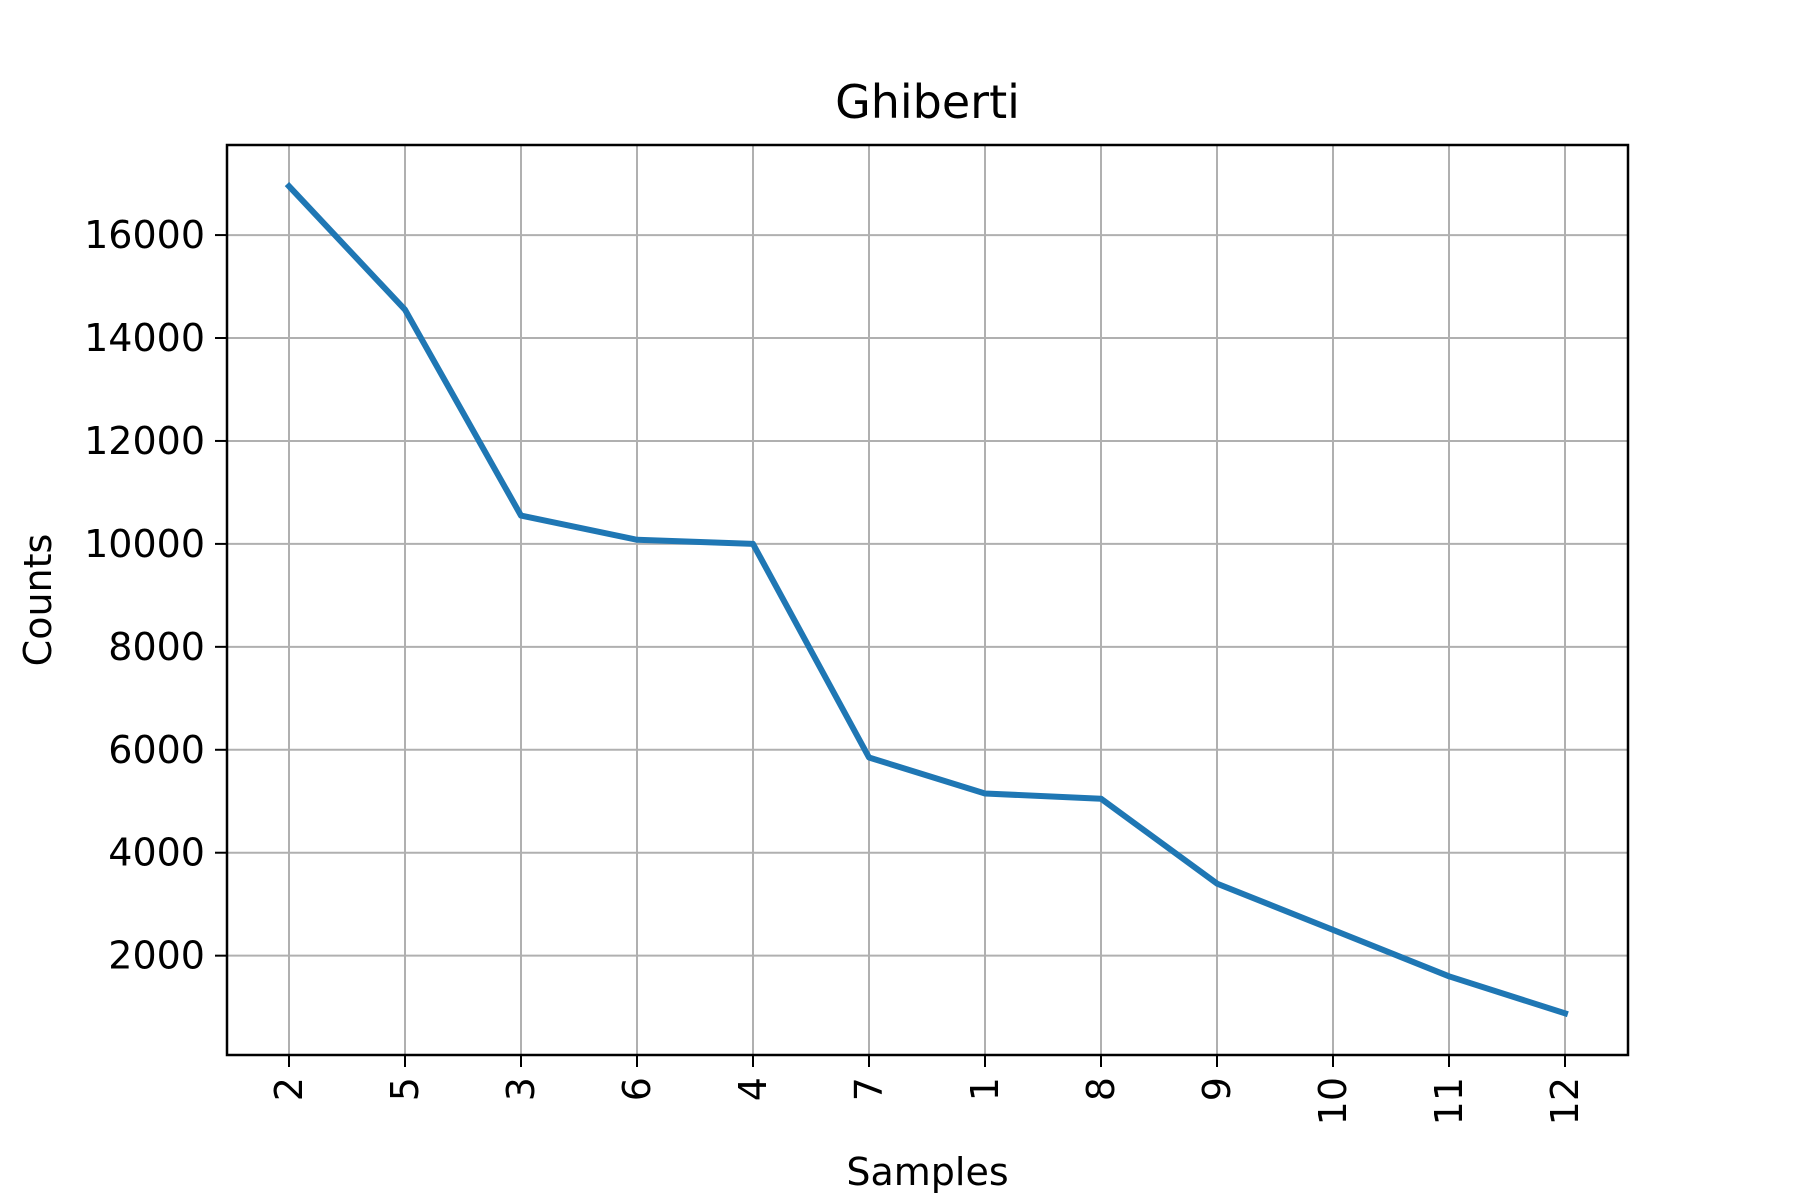 This screenshot has width=1800, height=1200. Describe the element at coordinates (1333, 1101) in the screenshot. I see `x-tick-label: 10` at that location.